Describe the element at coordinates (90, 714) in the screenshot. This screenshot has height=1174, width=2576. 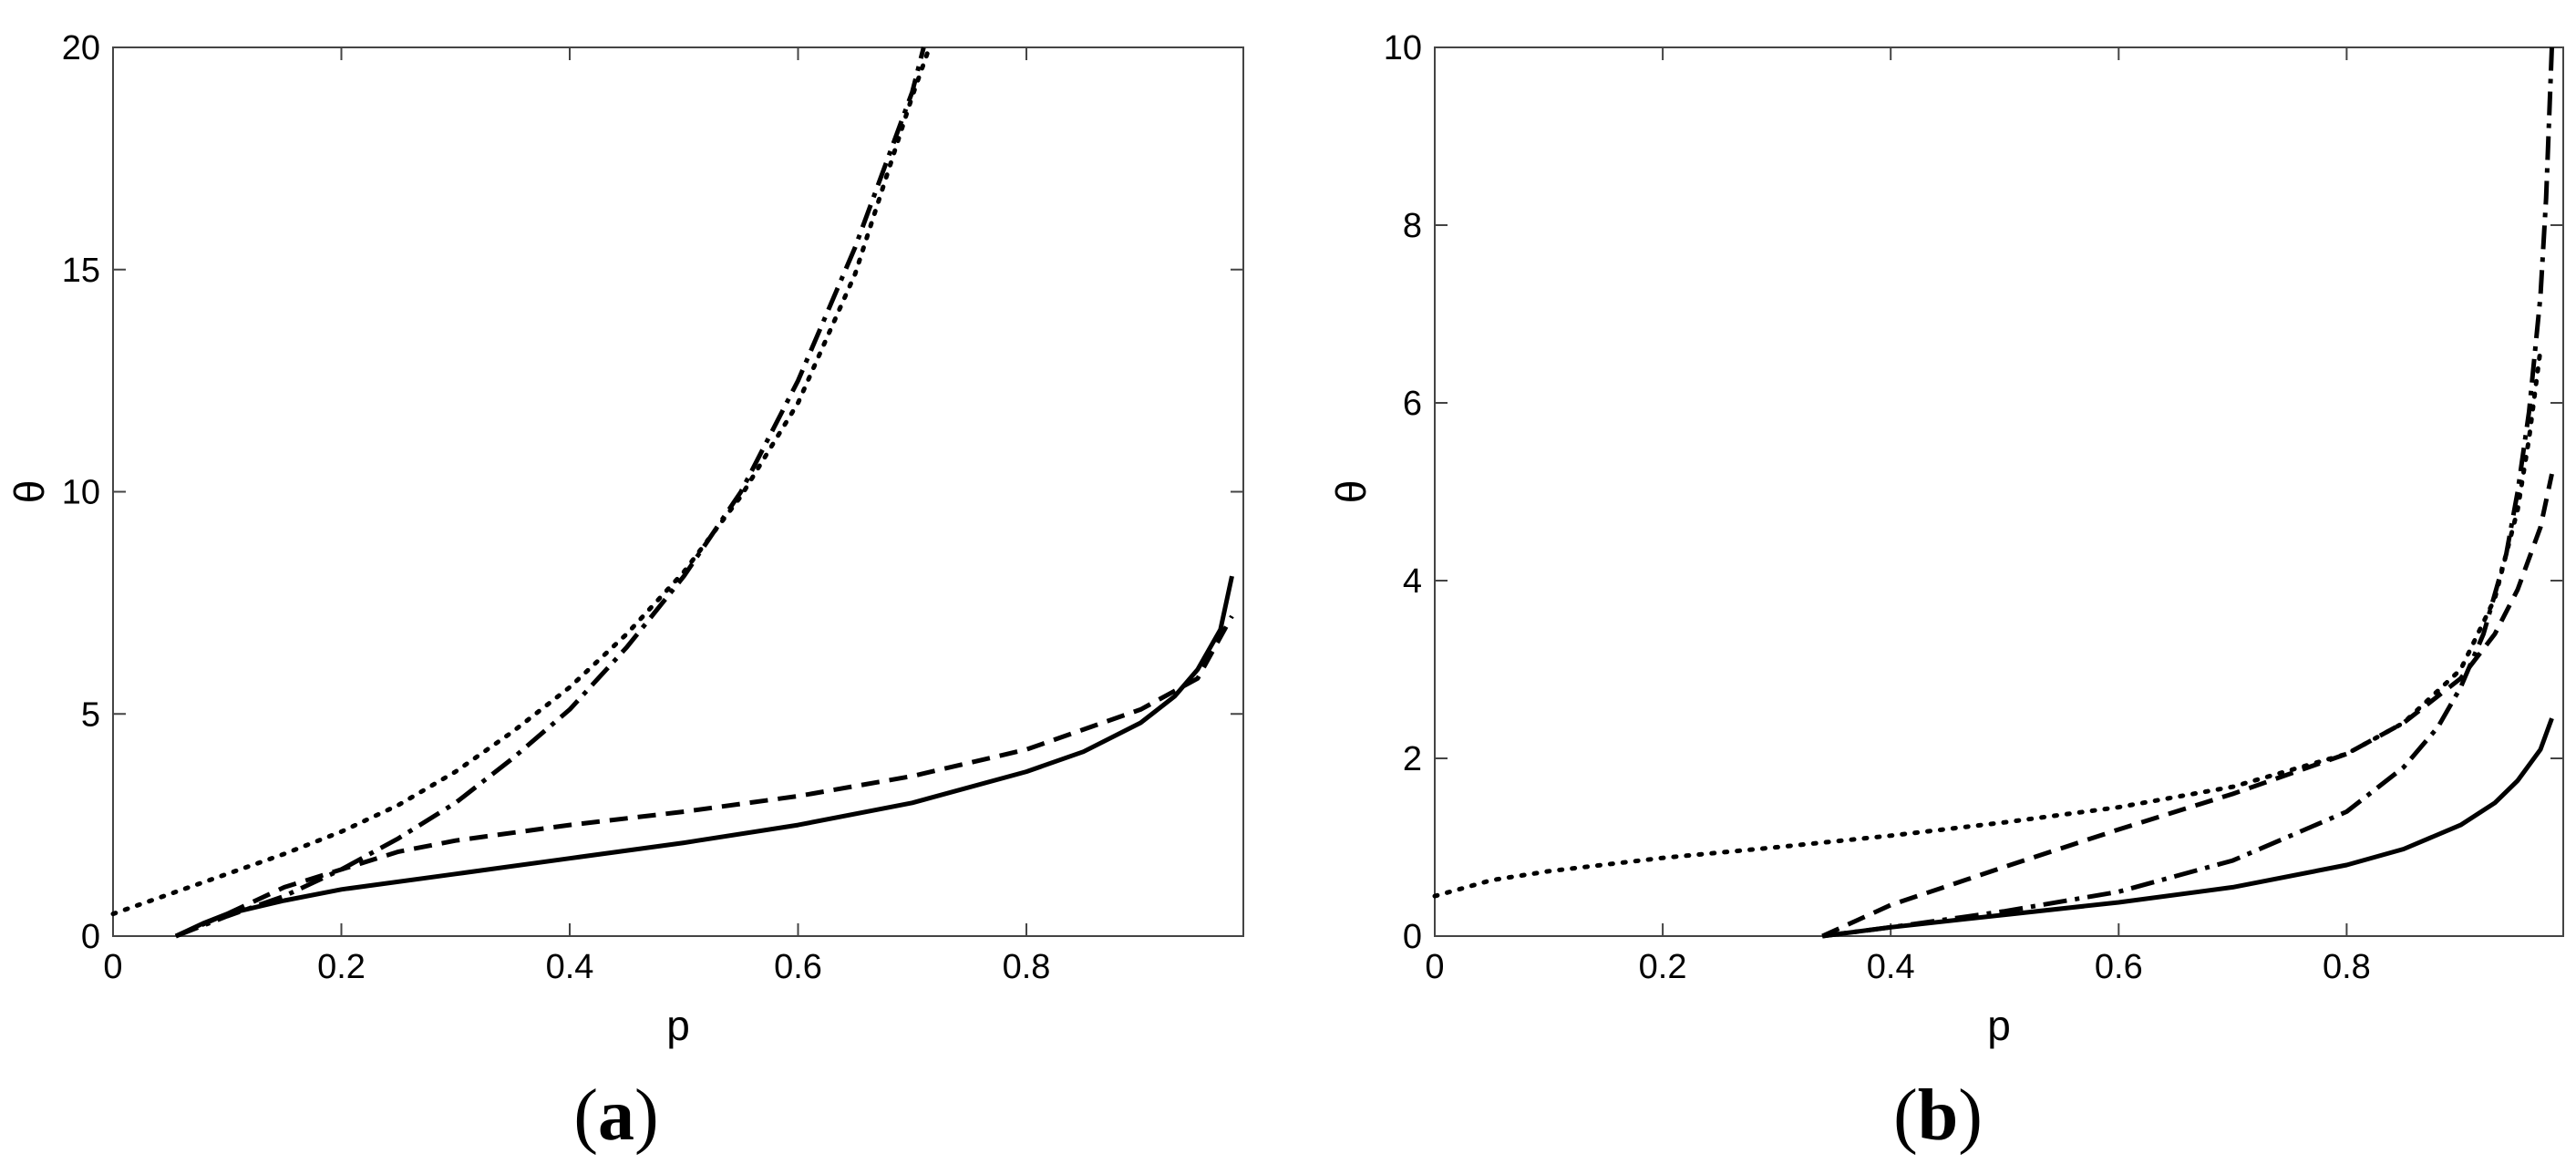
I see `y-tick-label: 5` at that location.